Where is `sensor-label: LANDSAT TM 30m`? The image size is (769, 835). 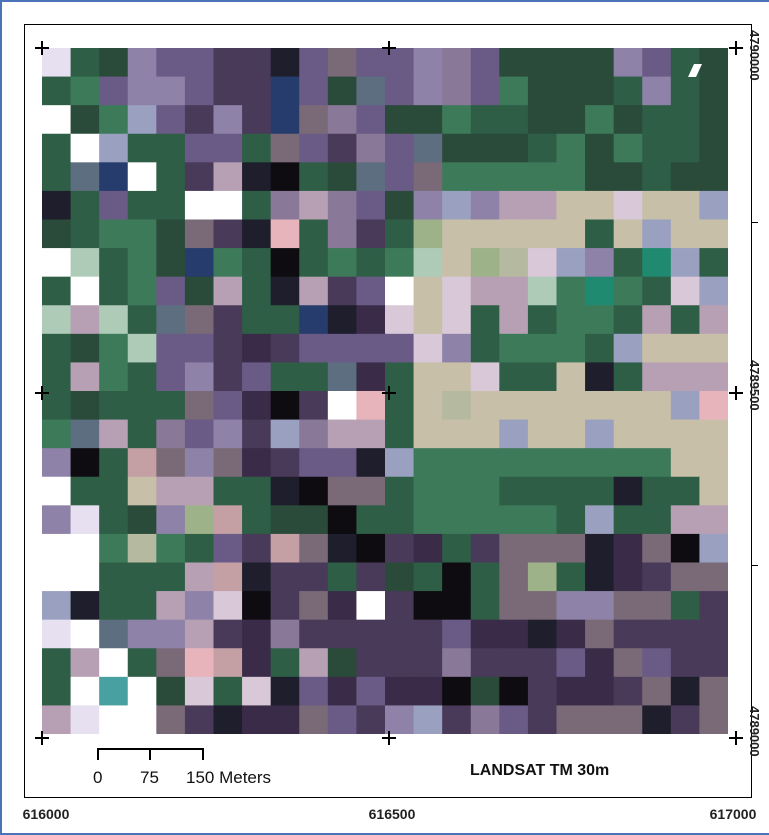 sensor-label: LANDSAT TM 30m is located at coordinates (540, 770).